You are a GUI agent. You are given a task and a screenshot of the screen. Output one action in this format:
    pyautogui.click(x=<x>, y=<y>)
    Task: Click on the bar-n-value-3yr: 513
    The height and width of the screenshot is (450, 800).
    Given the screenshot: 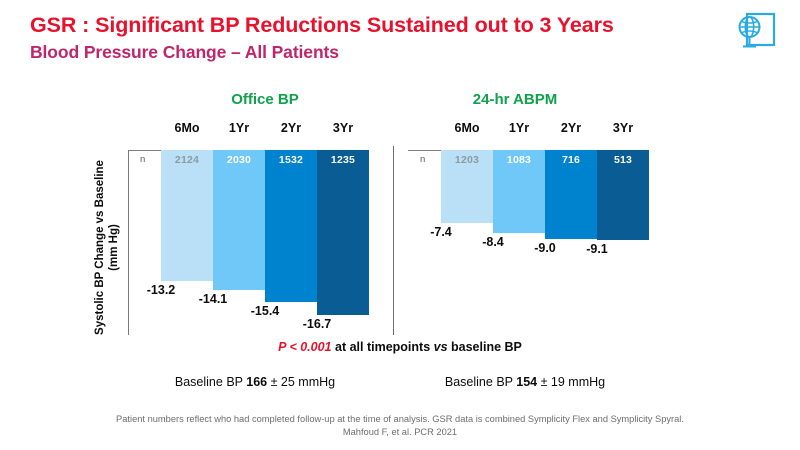 What is the action you would take?
    pyautogui.click(x=623, y=160)
    